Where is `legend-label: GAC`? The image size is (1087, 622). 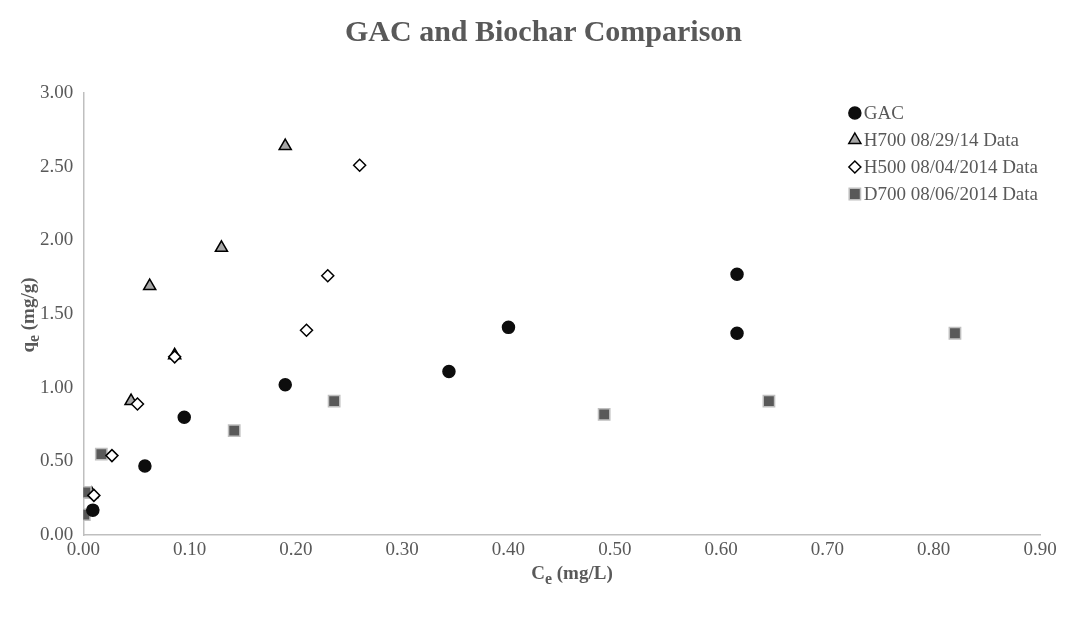 legend-label: GAC is located at coordinates (883, 112).